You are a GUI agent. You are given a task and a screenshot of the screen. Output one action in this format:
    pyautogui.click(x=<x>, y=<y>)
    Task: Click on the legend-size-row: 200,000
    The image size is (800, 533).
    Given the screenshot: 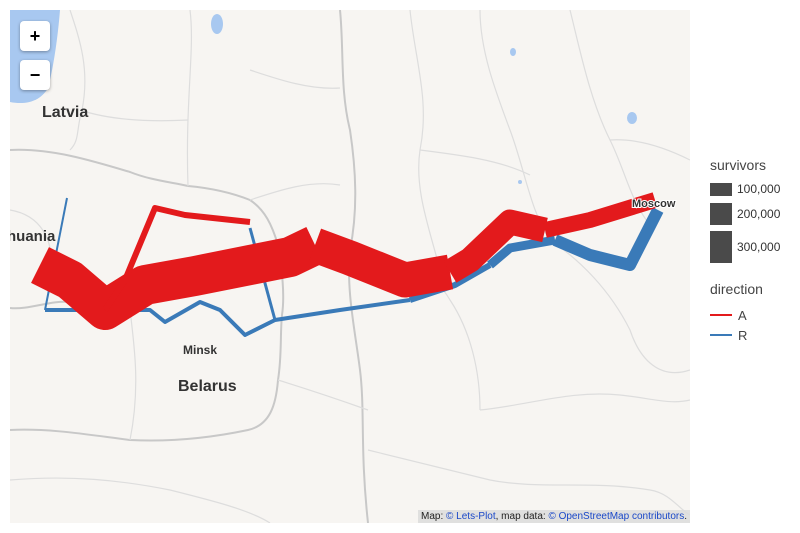 What is the action you would take?
    pyautogui.click(x=754, y=214)
    